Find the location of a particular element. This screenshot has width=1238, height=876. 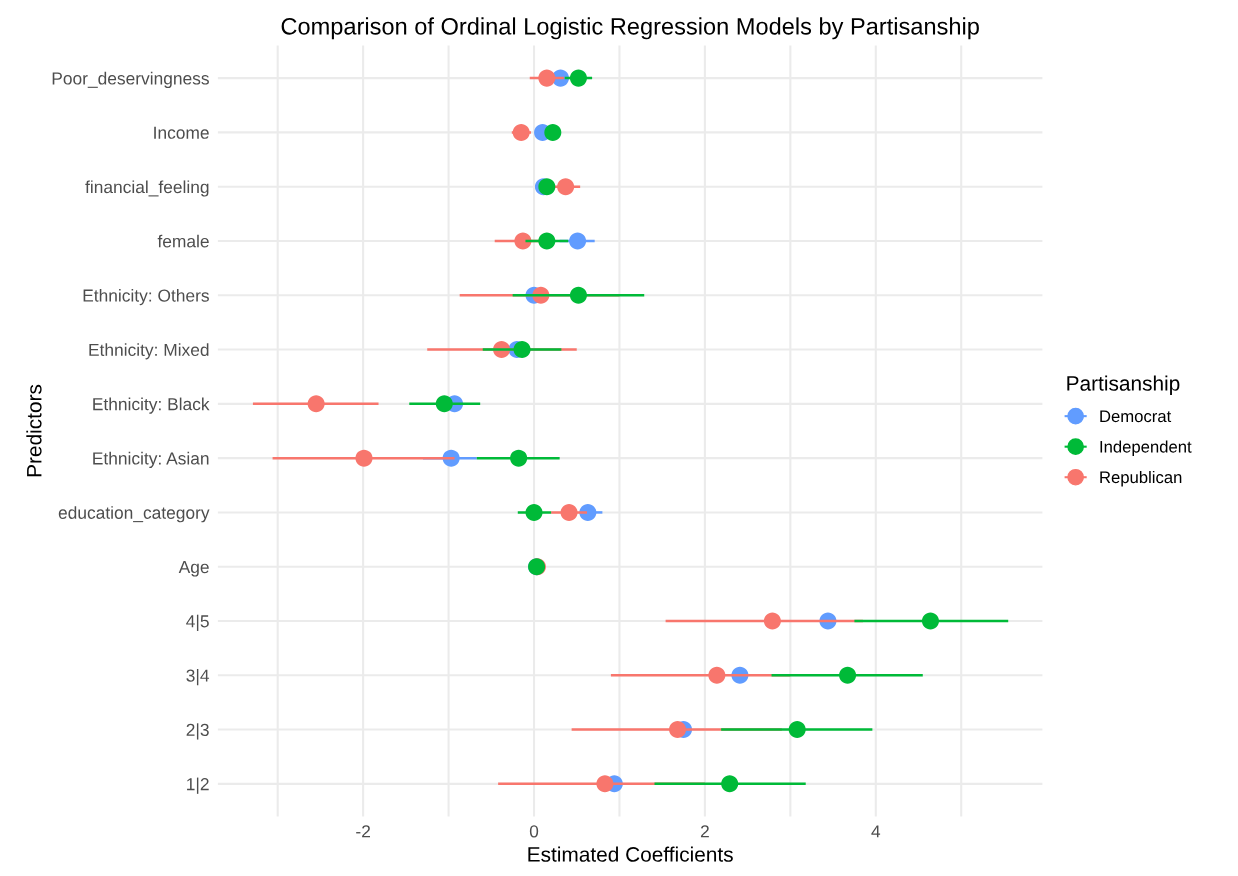

x-tick-label: 0 is located at coordinates (534, 831).